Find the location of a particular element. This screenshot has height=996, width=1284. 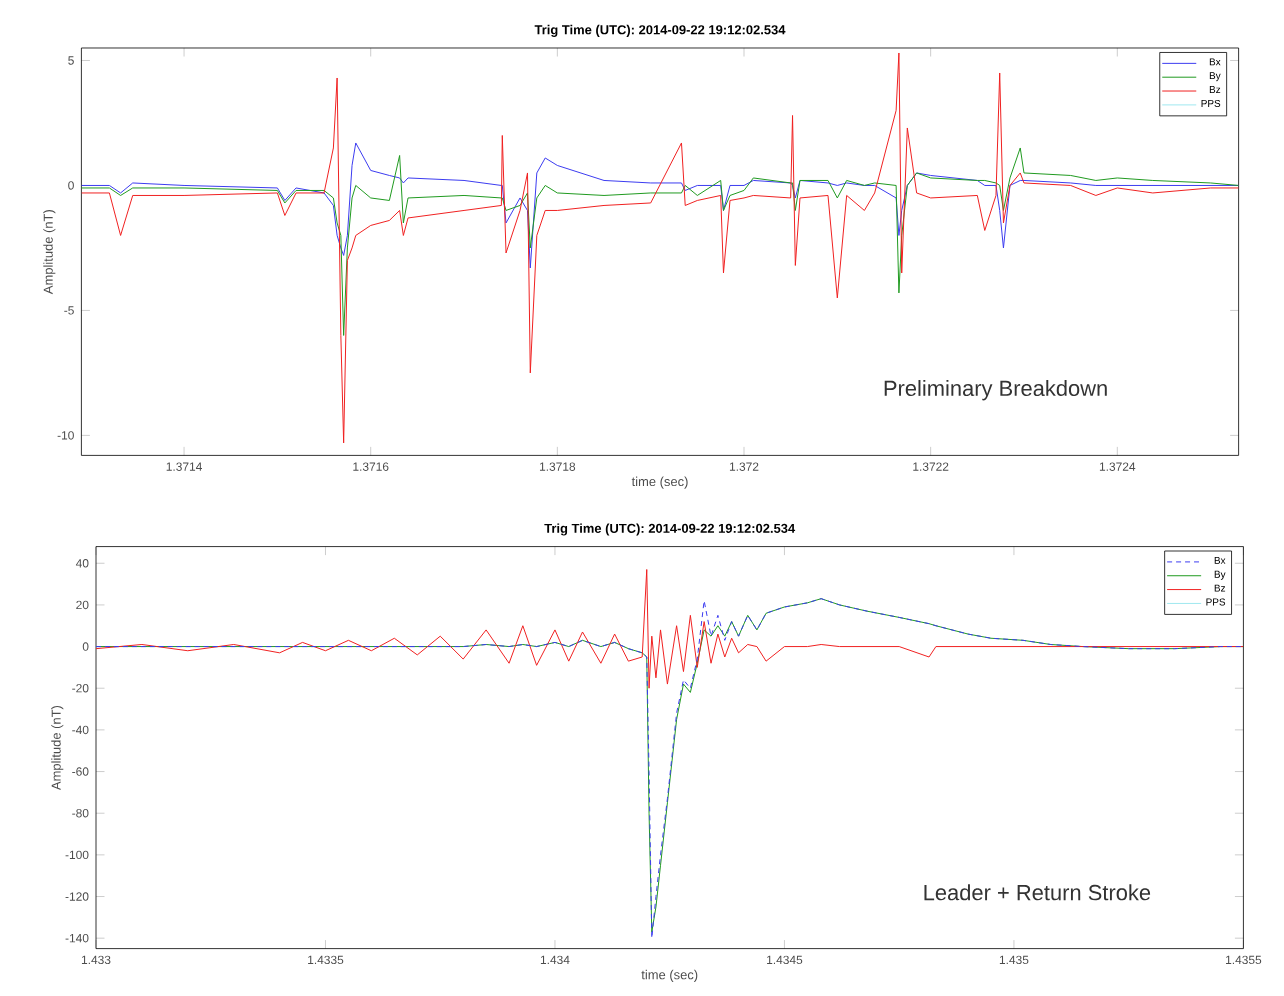

annotation: Preliminary Breakdown is located at coordinates (995, 390).